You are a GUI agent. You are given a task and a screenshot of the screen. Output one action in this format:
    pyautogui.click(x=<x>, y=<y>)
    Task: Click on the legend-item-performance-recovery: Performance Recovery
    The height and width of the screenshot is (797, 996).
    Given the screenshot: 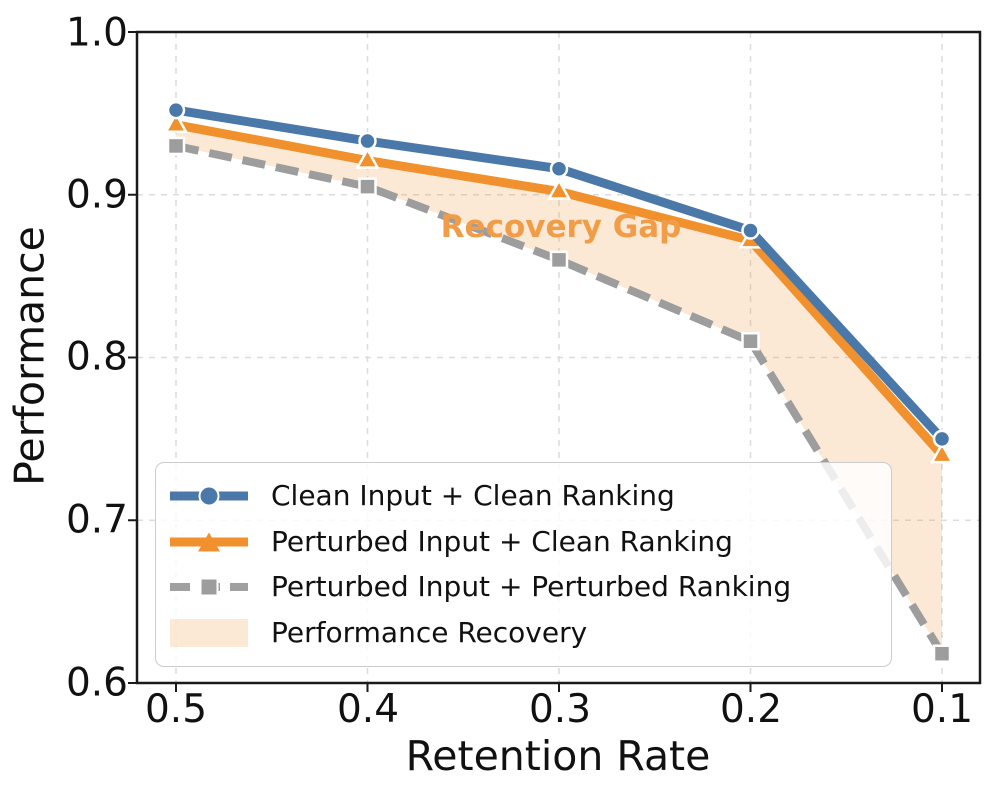 What is the action you would take?
    pyautogui.click(x=523, y=633)
    